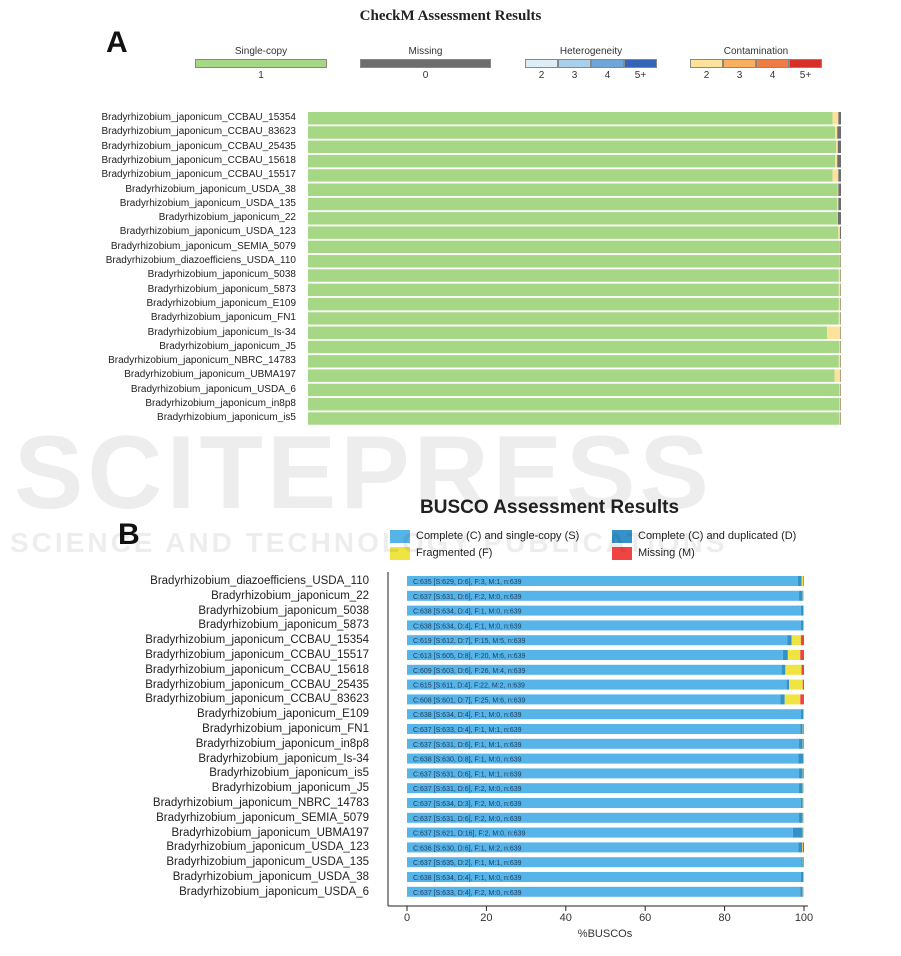  I want to click on busco-legend-label-3: Fragmented (F), so click(454, 553).